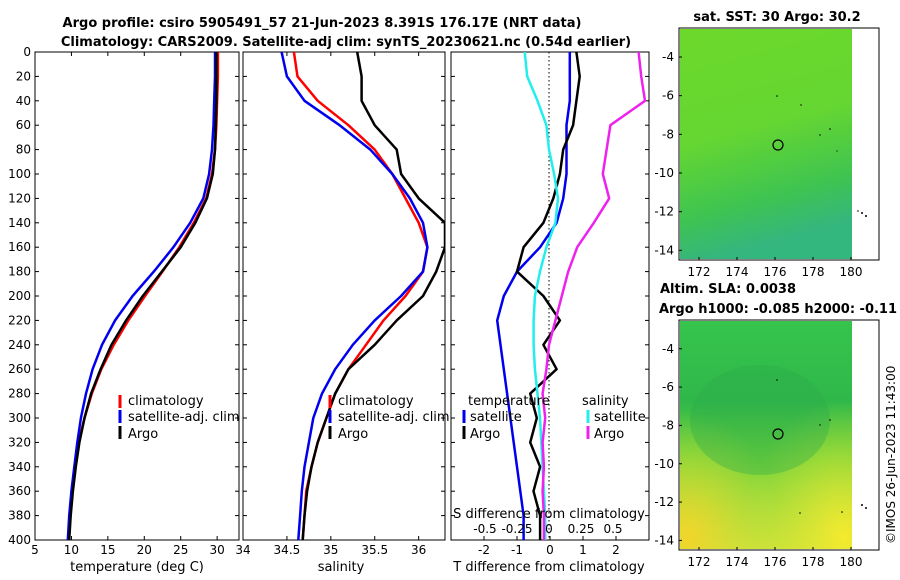  What do you see at coordinates (664, 540) in the screenshot?
I see `map-lat-label: -14` at bounding box center [664, 540].